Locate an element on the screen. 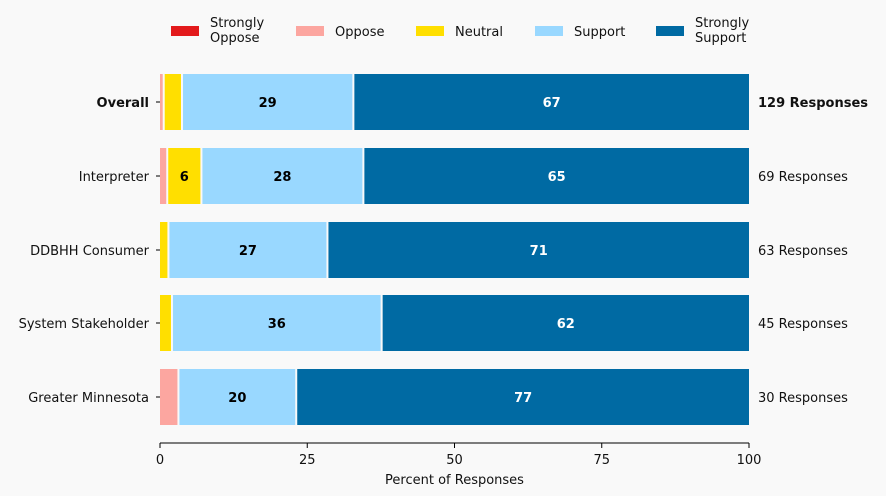 This screenshot has width=886, height=496. x-tick-label: 0 is located at coordinates (160, 460).